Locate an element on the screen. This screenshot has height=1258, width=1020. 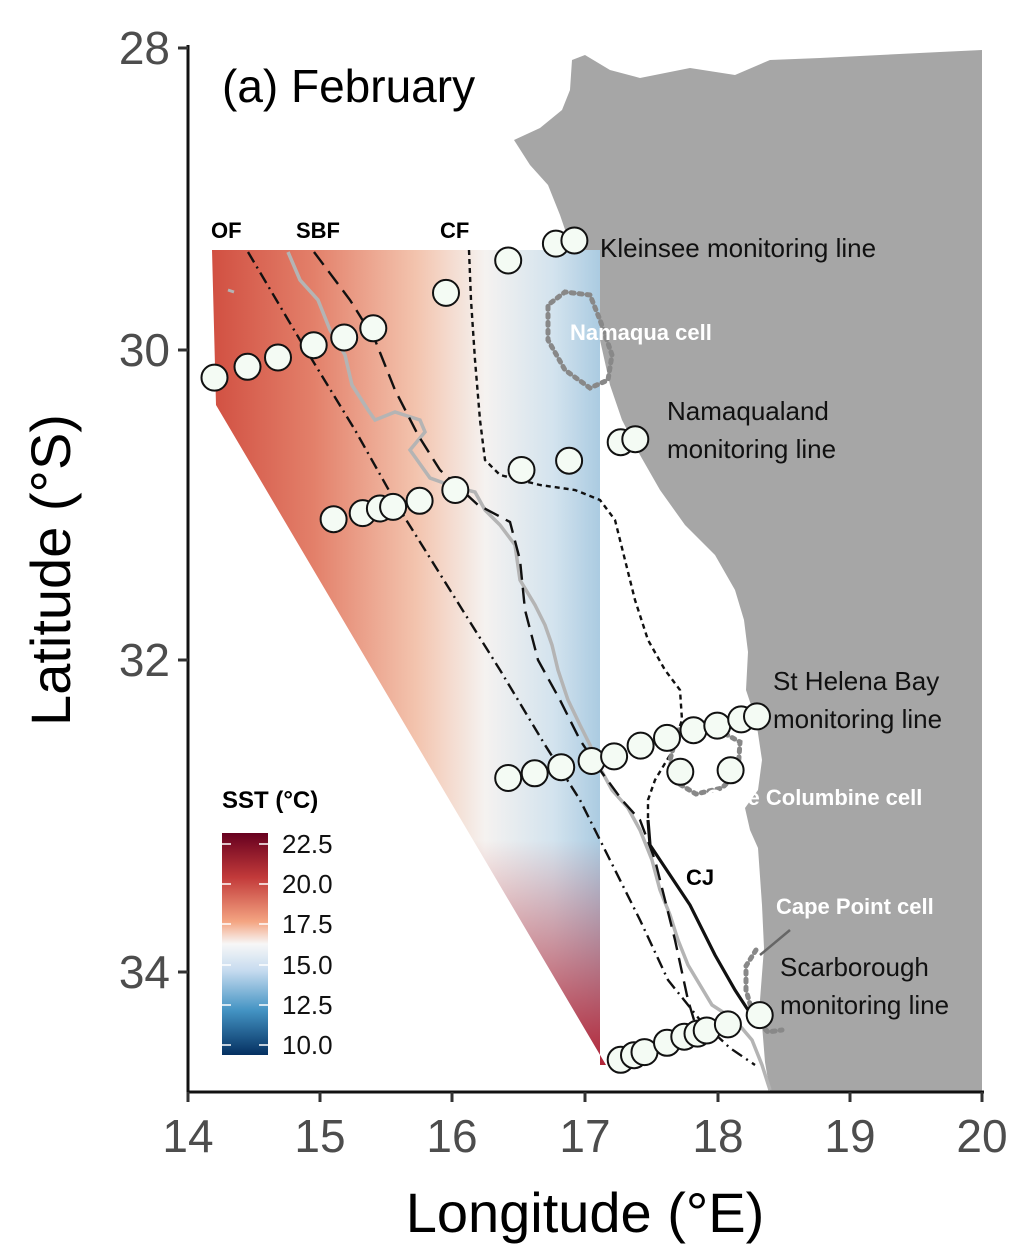
namaqualand-line-label: Namaqualand is located at coordinates (748, 411).